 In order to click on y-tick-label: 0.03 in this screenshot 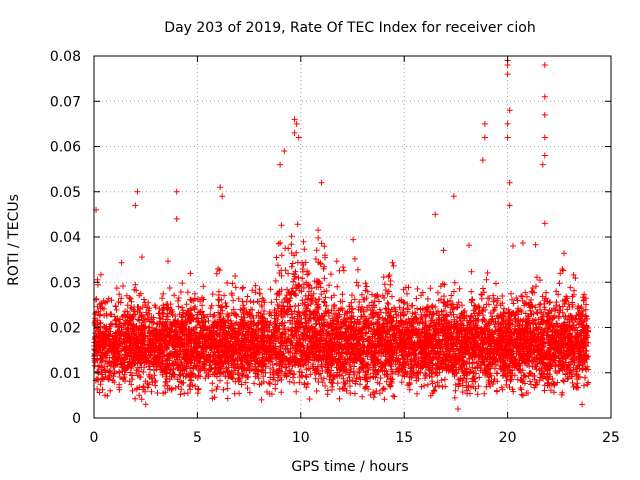, I will do `click(65, 283)`.